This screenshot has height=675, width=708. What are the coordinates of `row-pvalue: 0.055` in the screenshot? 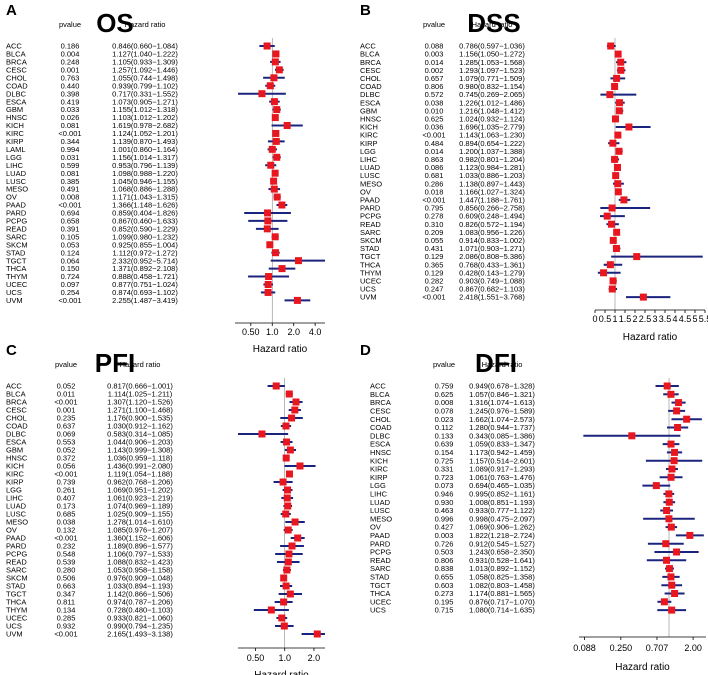 It's located at (434, 240).